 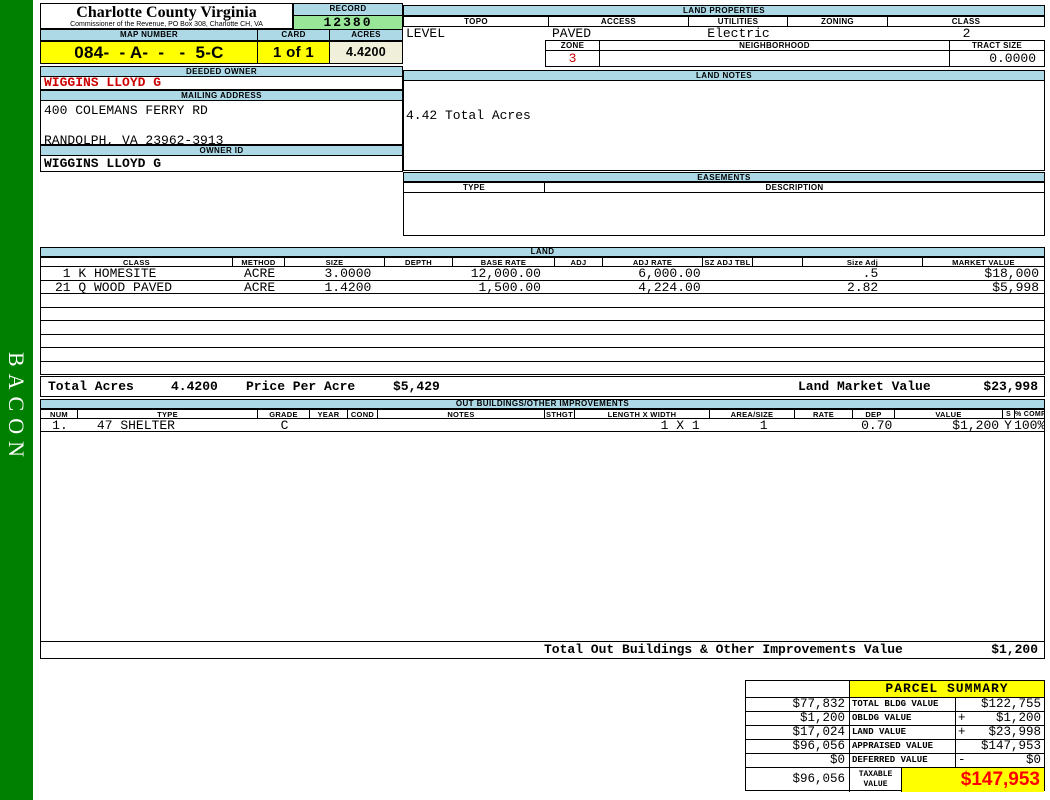 What do you see at coordinates (1033, 760) in the screenshot?
I see `row-value: $0` at bounding box center [1033, 760].